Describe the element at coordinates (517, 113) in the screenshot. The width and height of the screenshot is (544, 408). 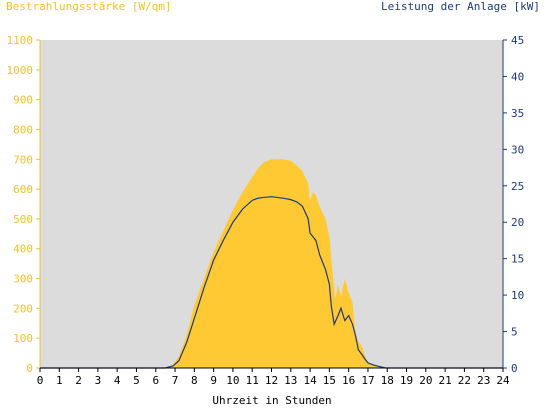
I see `right-tick-label: 35` at that location.